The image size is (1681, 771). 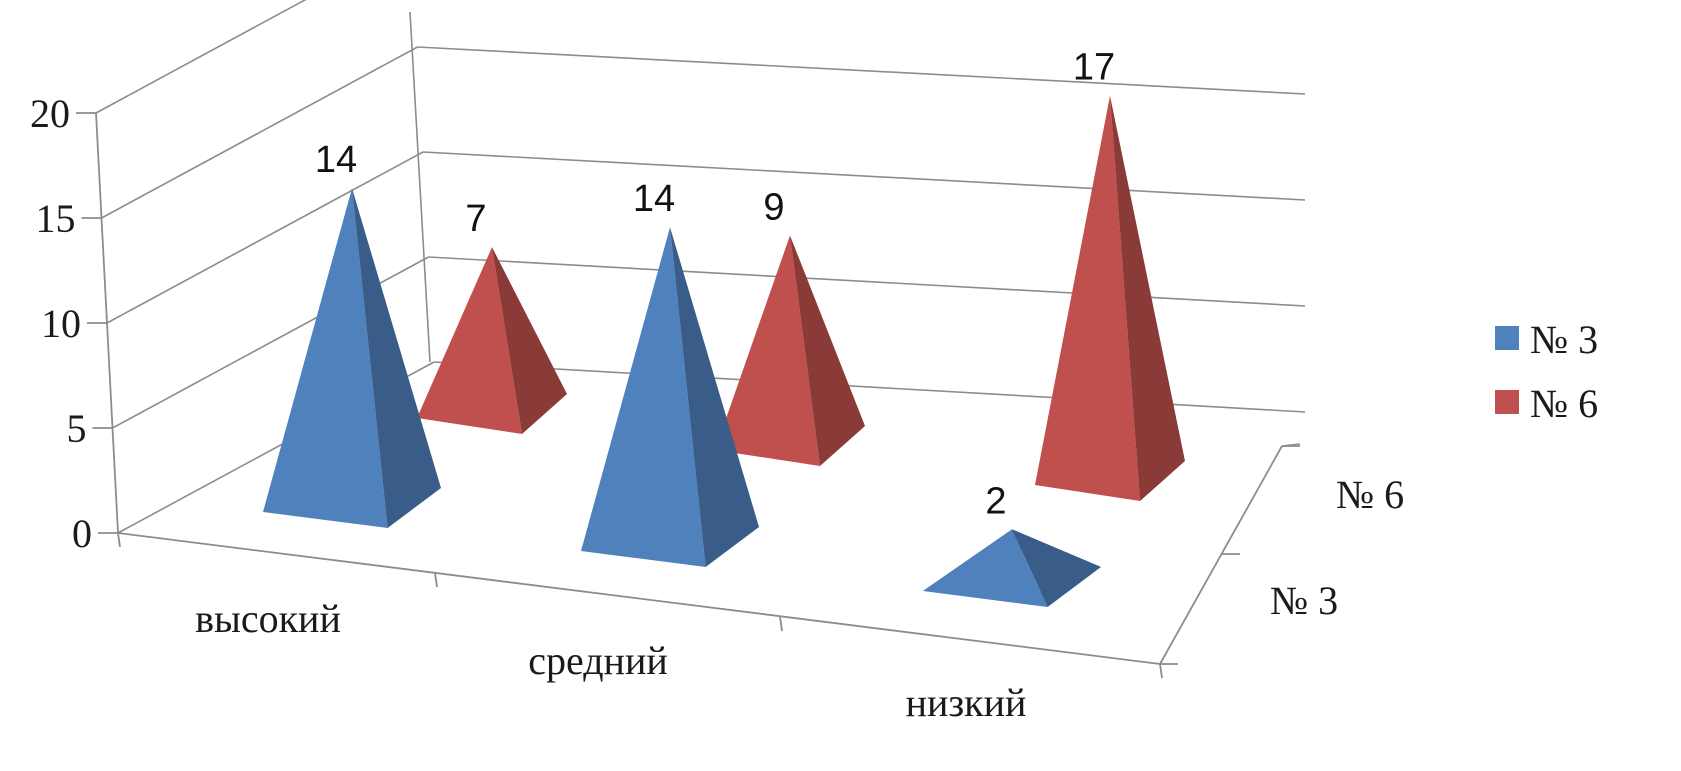 What do you see at coordinates (639, 598) in the screenshot?
I see `x-axis-line` at bounding box center [639, 598].